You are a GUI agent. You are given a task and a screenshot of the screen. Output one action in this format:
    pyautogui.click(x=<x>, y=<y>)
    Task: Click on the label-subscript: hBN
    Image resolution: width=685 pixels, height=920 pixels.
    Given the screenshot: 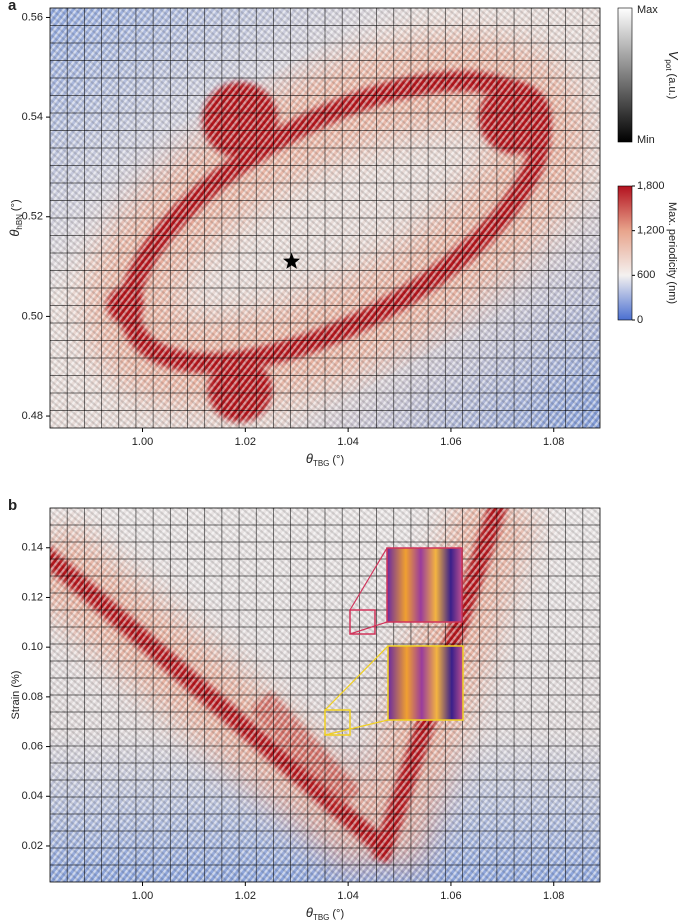 What is the action you would take?
    pyautogui.click(x=19, y=222)
    